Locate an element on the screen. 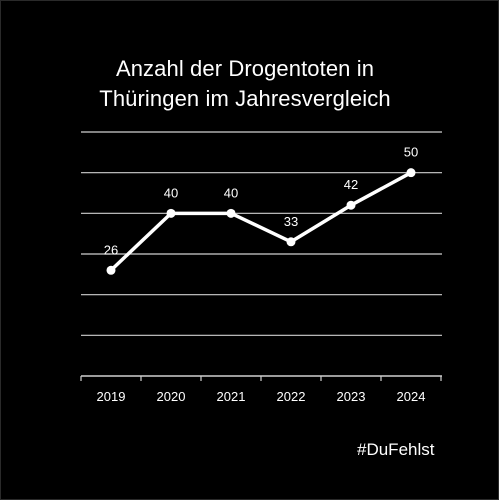 This screenshot has height=500, width=499. chart-title-line-2: Thüringen im Jahresvergleich is located at coordinates (245, 98).